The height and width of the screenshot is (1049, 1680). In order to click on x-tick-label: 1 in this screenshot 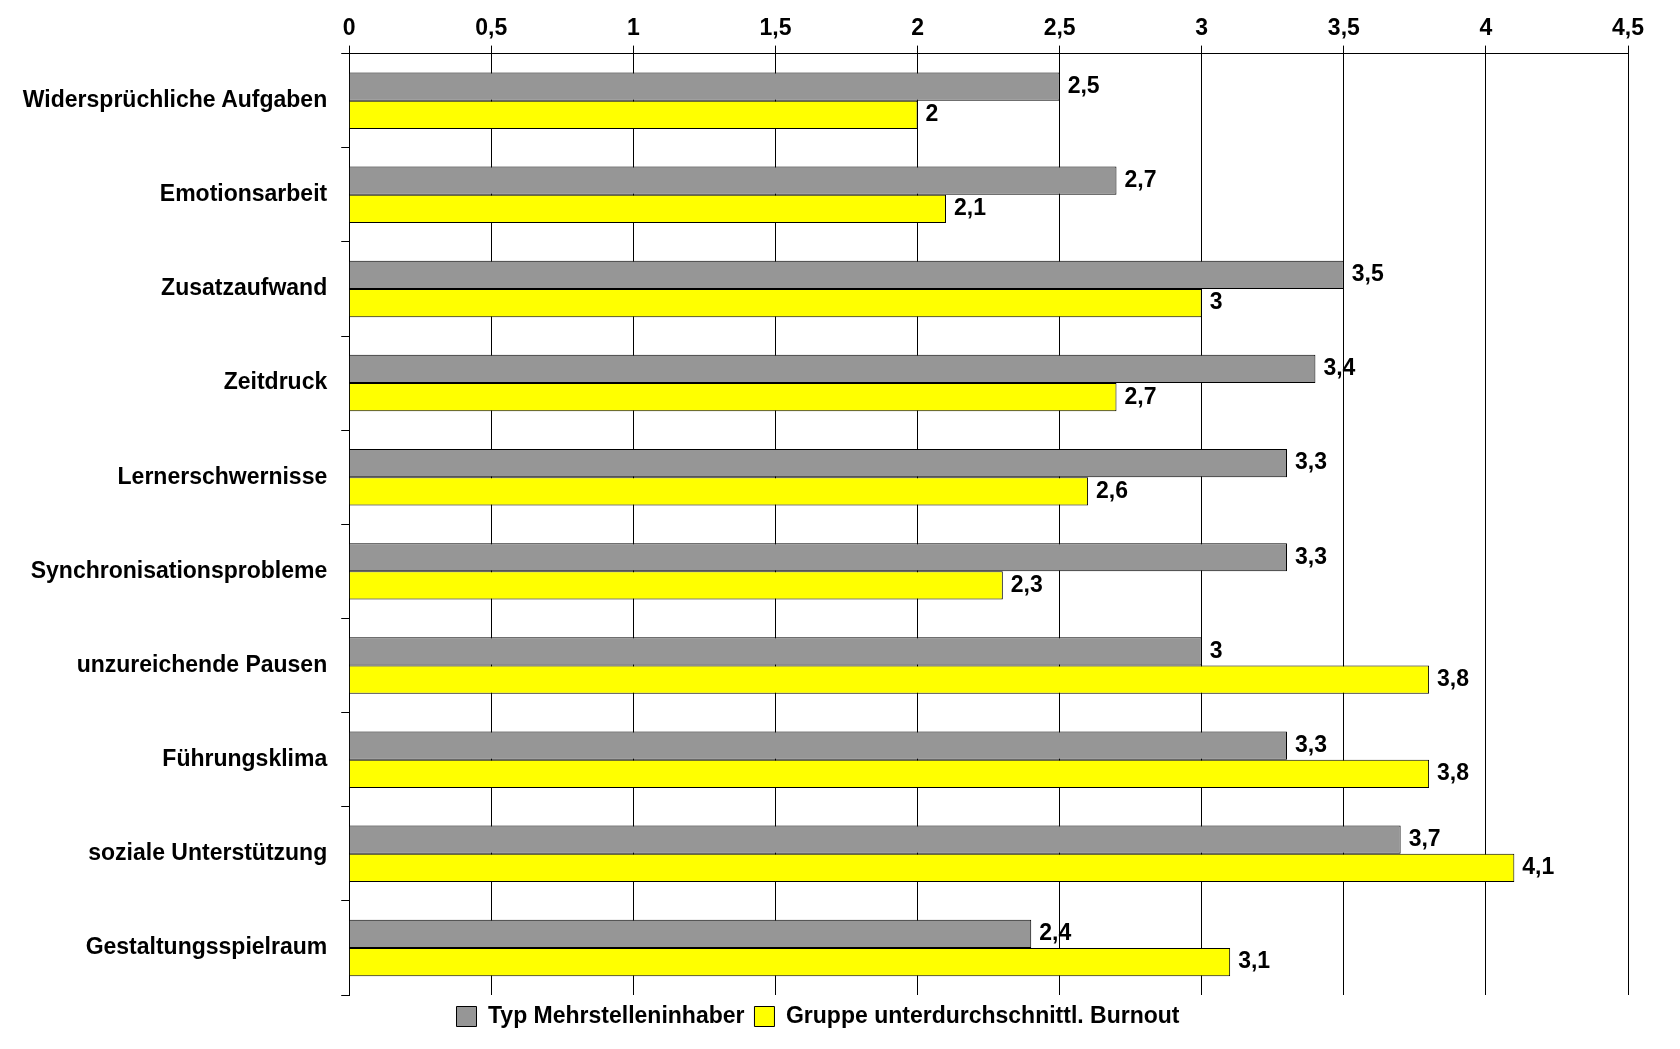, I will do `click(633, 27)`.